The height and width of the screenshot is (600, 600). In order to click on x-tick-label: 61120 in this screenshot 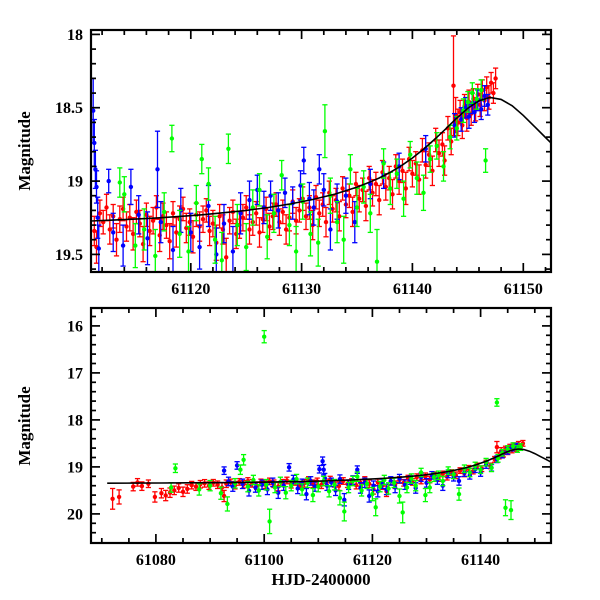, I will do `click(190, 289)`.